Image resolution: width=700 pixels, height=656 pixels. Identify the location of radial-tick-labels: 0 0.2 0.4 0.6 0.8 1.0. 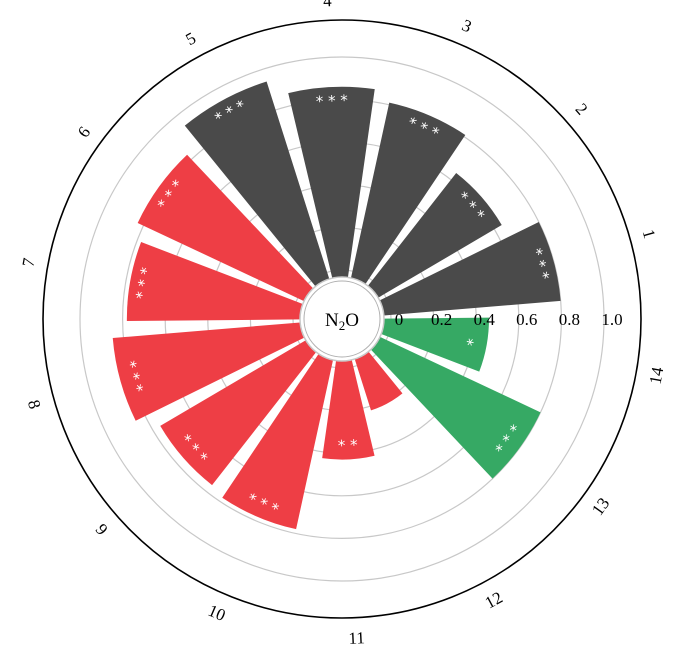
(509, 319).